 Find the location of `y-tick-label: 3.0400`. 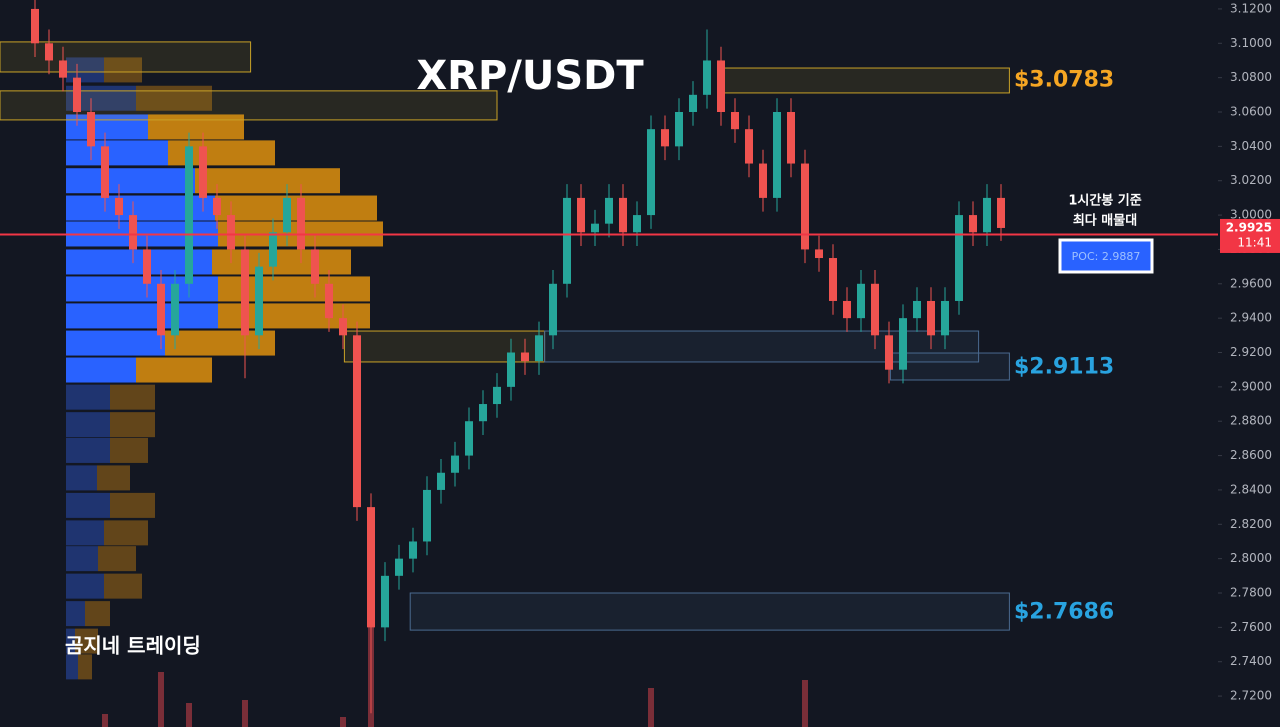

y-tick-label: 3.0400 is located at coordinates (1251, 146).